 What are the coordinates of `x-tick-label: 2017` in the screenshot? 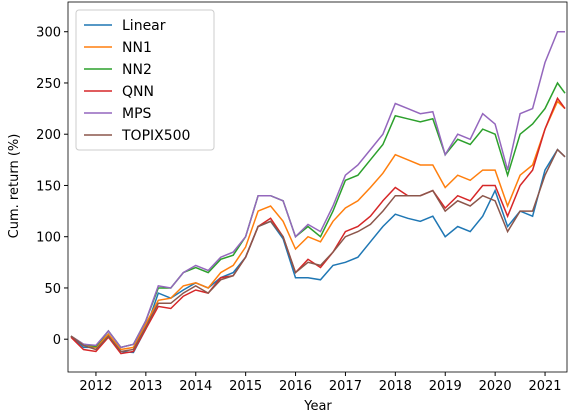 It's located at (345, 386).